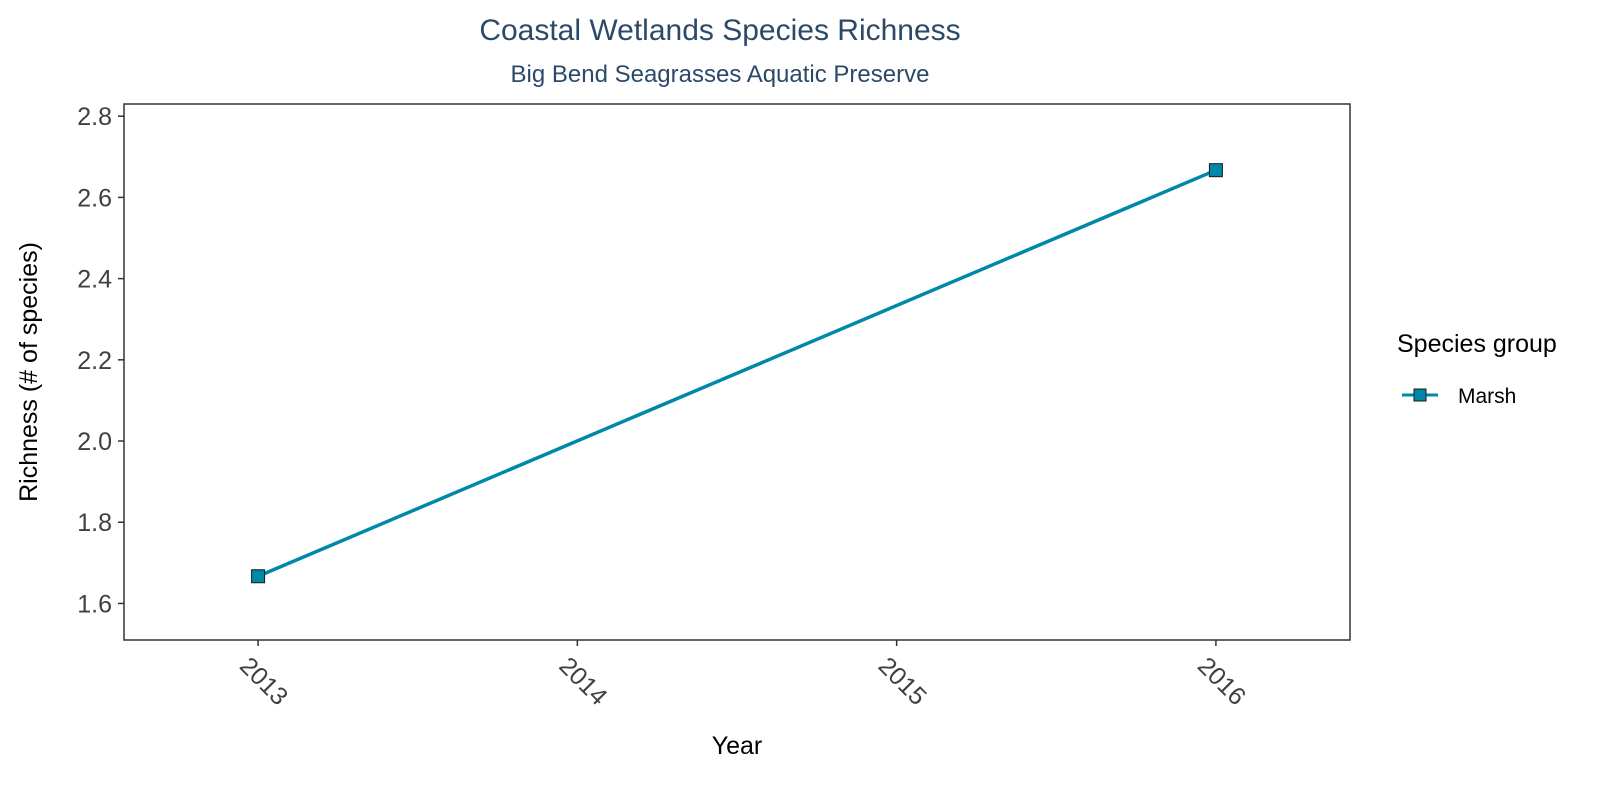 Image resolution: width=1600 pixels, height=800 pixels. What do you see at coordinates (94, 361) in the screenshot?
I see `y-tick-label: 2.2` at bounding box center [94, 361].